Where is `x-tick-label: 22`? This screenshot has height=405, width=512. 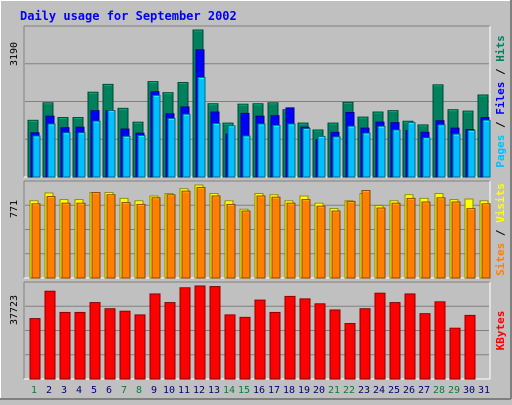
x-tick-label: 22 is located at coordinates (349, 390).